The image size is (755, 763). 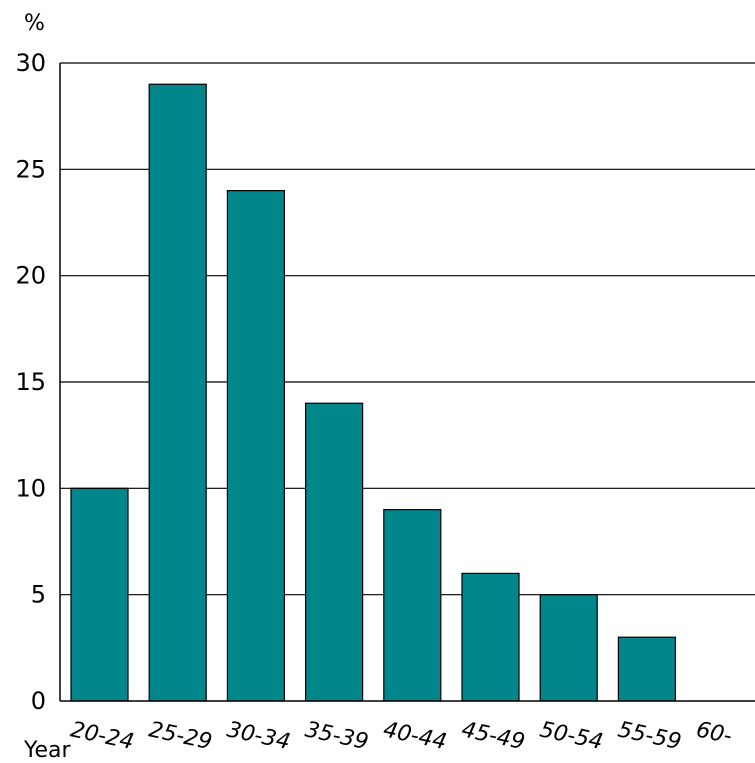 What do you see at coordinates (47, 750) in the screenshot?
I see `x-axis-label: Year` at bounding box center [47, 750].